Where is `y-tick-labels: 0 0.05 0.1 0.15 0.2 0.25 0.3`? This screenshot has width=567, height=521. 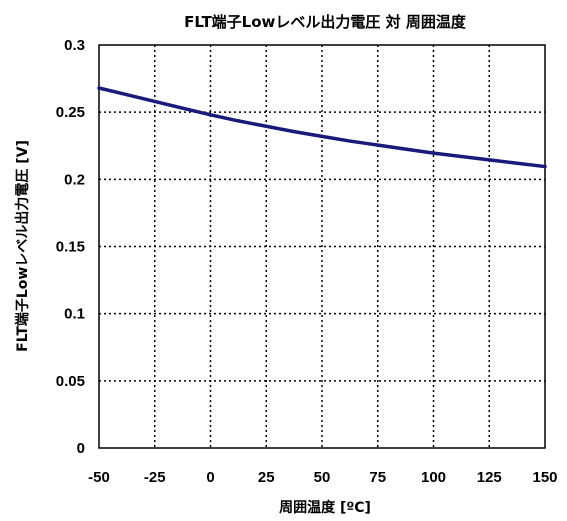
y-tick-labels: 0 0.05 0.1 0.15 0.2 0.25 0.3 is located at coordinates (70, 247).